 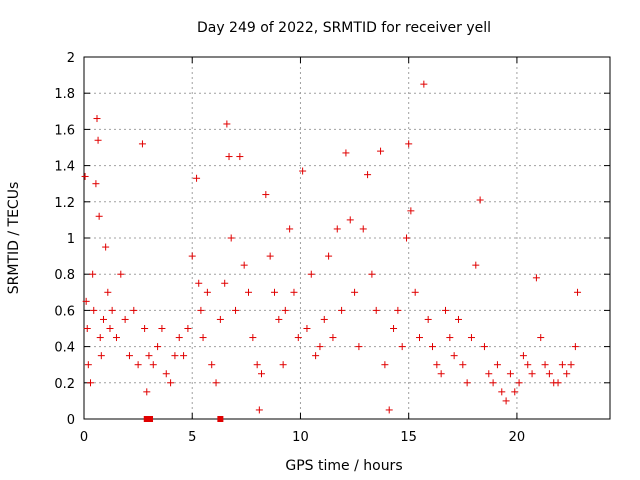 What do you see at coordinates (84, 437) in the screenshot?
I see `x-tick-label: 0` at bounding box center [84, 437].